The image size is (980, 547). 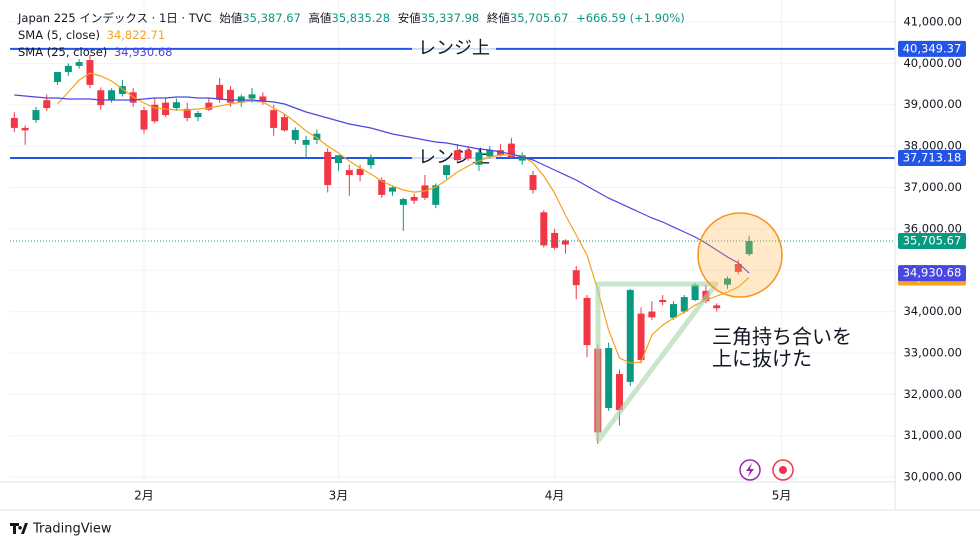 I want to click on ohlc-value: 35,835.28, so click(x=361, y=18).